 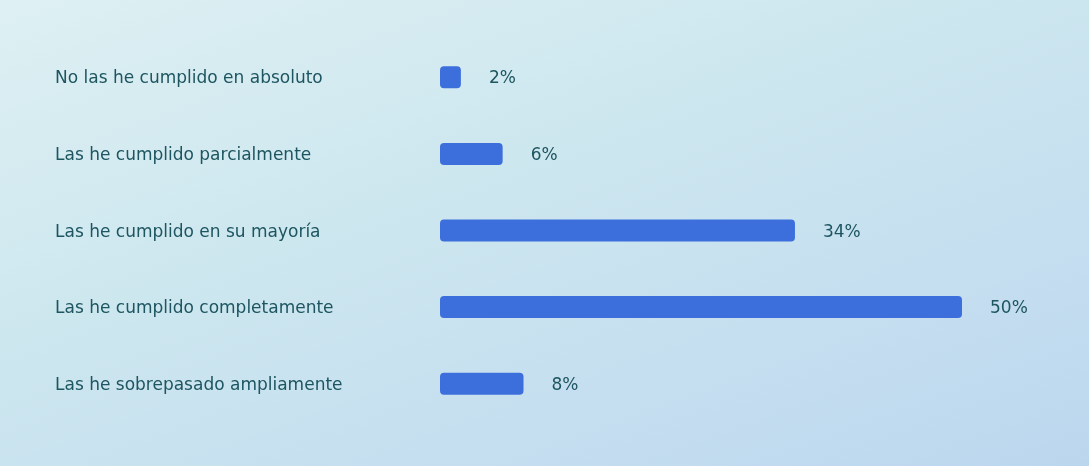 What do you see at coordinates (183, 153) in the screenshot?
I see `y-tick-label: Las he cumplido parcialmente` at bounding box center [183, 153].